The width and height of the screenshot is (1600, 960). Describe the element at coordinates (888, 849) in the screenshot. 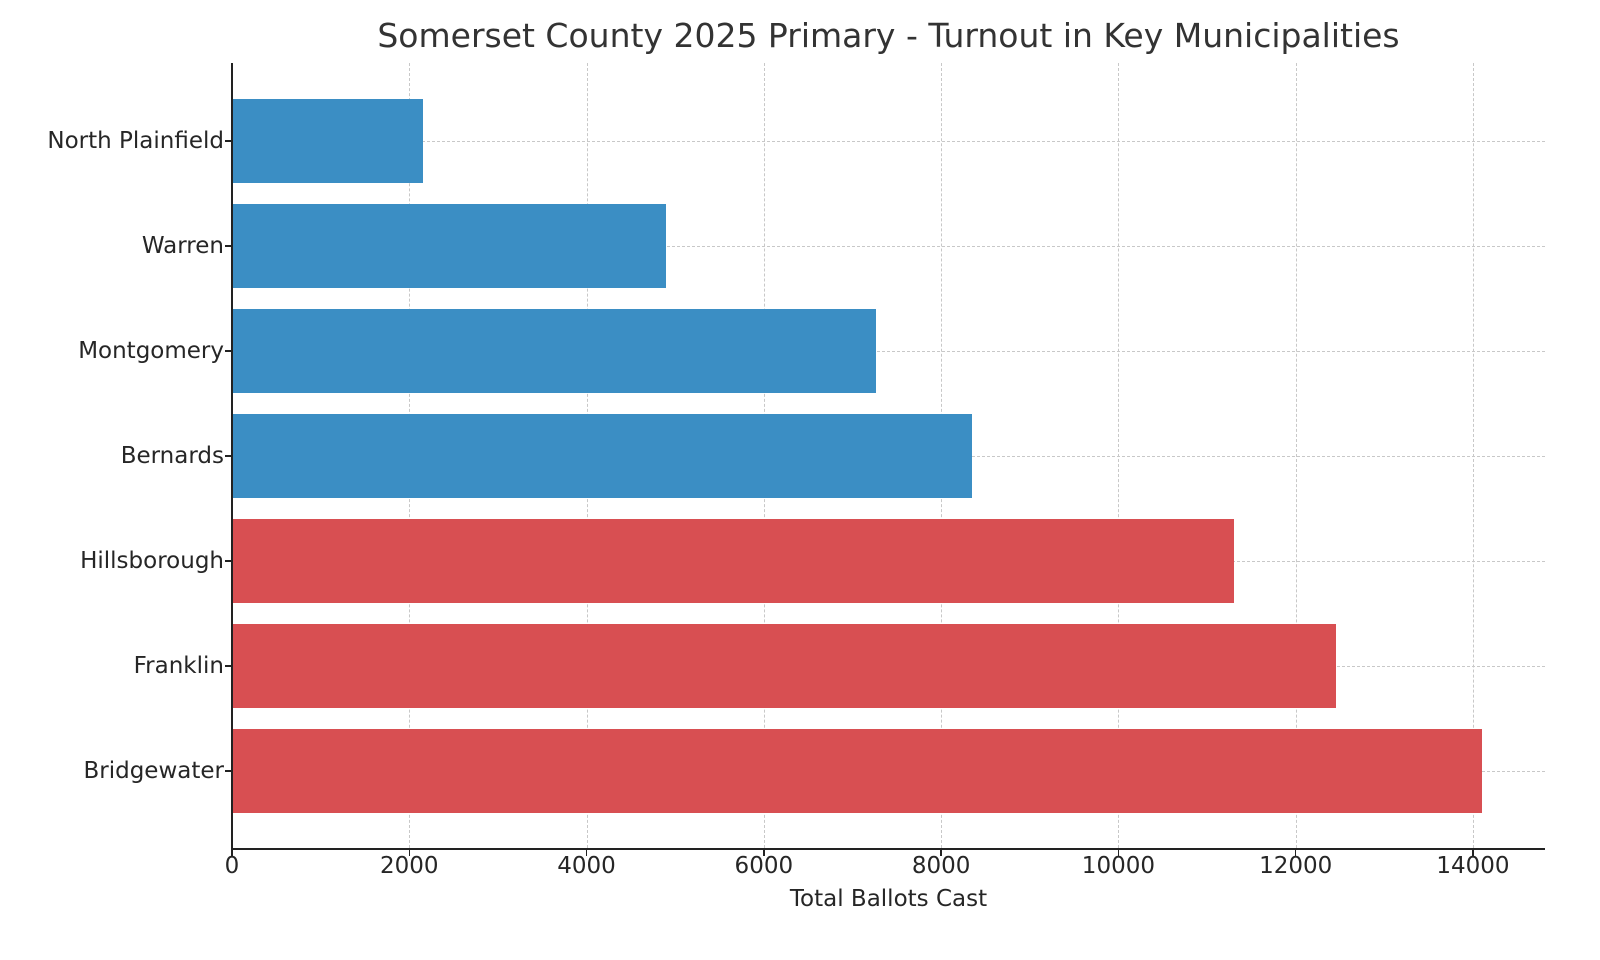

I see `x-axis-line` at that location.